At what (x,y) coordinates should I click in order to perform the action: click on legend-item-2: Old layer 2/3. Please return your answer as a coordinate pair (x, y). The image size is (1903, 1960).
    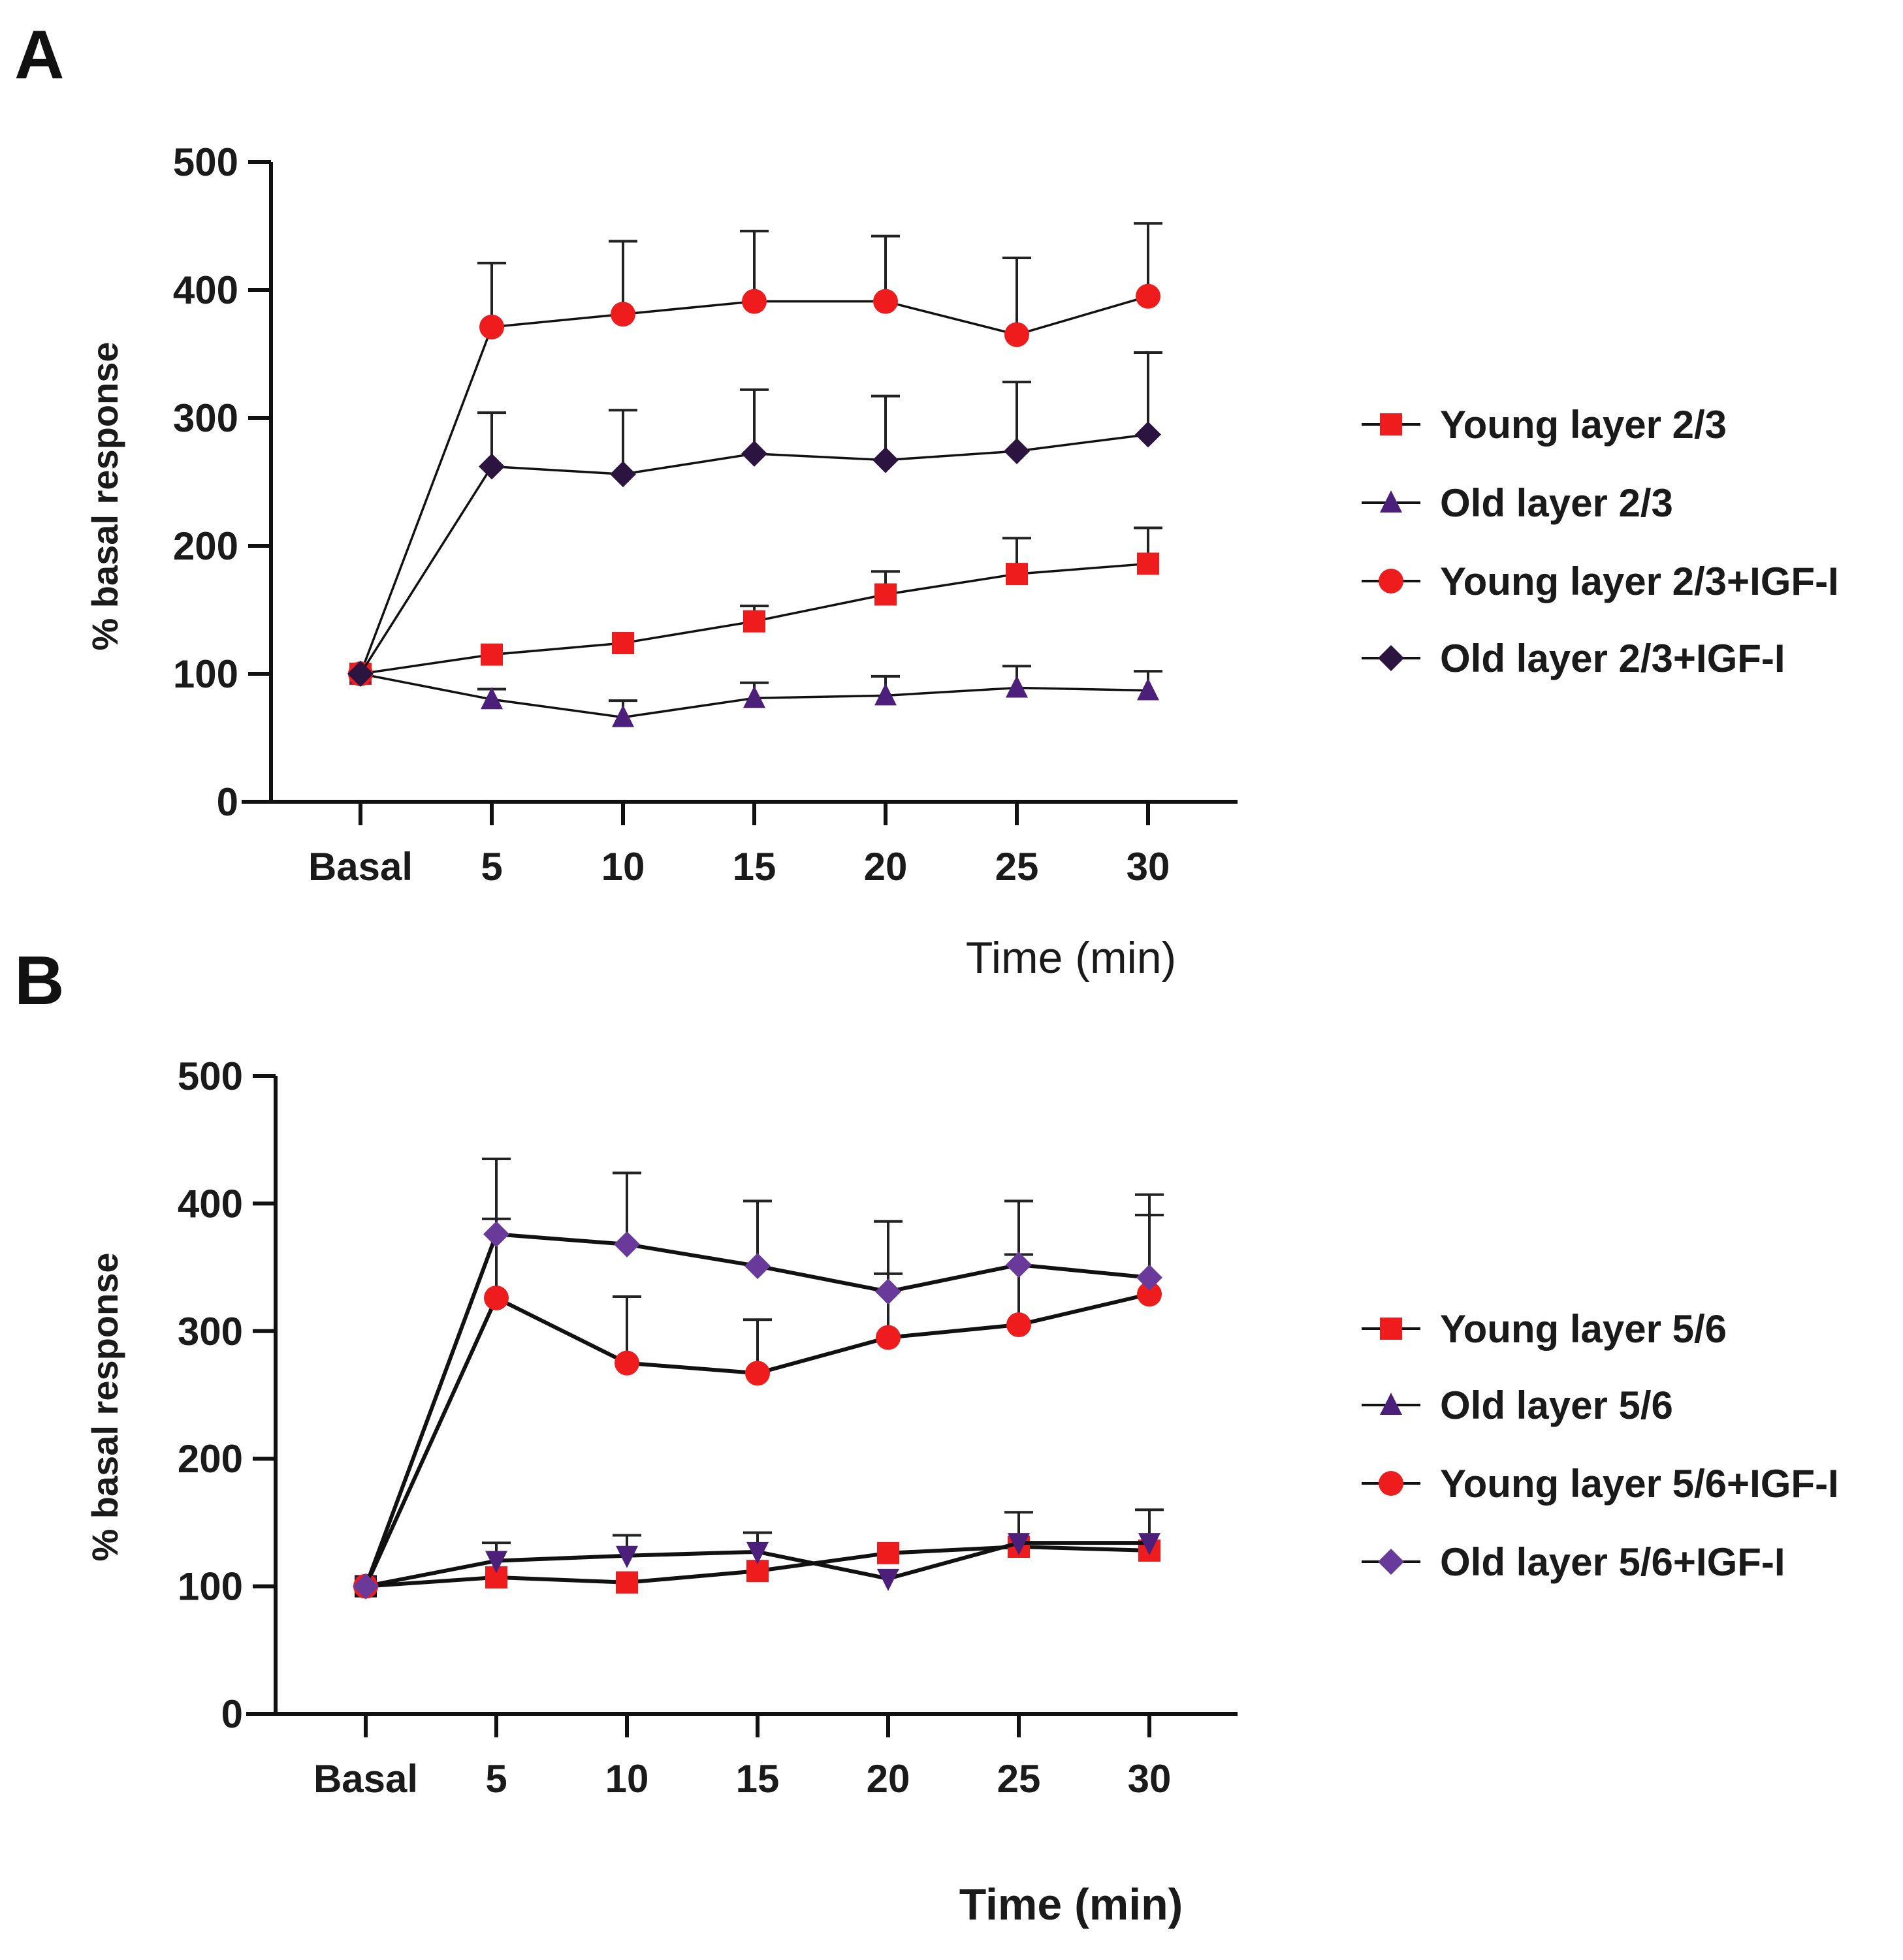
    Looking at the image, I should click on (1518, 503).